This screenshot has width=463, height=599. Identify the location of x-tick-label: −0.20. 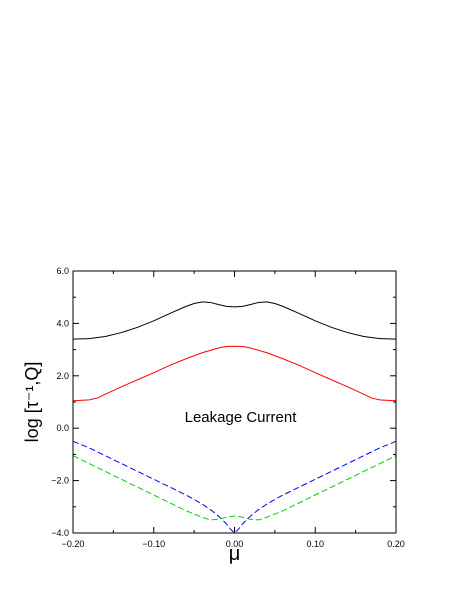
(73, 544).